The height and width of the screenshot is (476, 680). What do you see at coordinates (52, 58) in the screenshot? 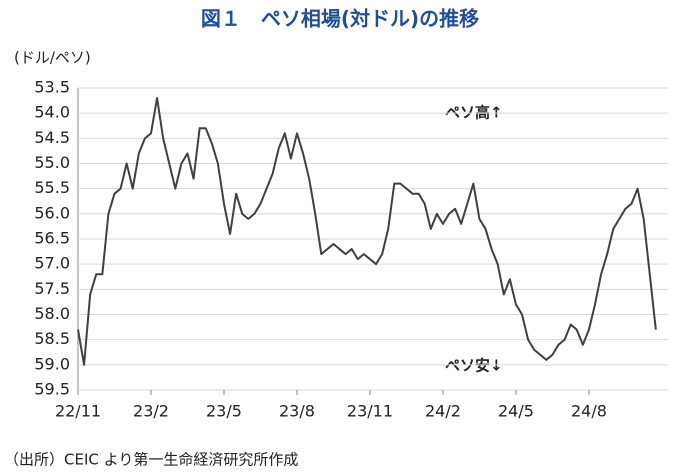
I see `y-axis-label: (ドル/ペソ)` at bounding box center [52, 58].